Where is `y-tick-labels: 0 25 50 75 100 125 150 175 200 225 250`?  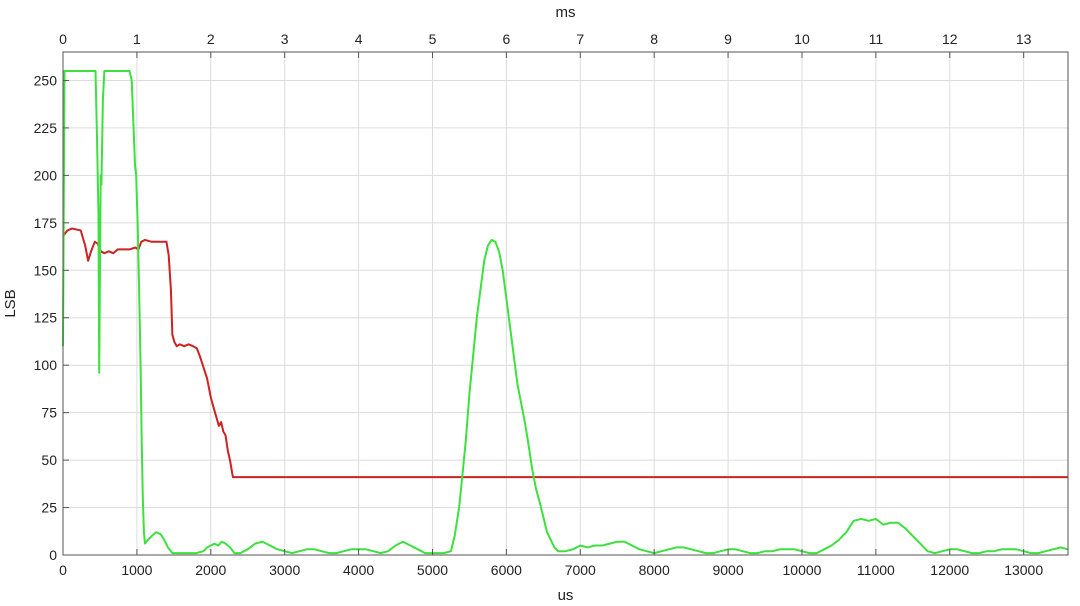 y-tick-labels: 0 25 50 75 100 125 150 175 200 225 250 is located at coordinates (46, 317).